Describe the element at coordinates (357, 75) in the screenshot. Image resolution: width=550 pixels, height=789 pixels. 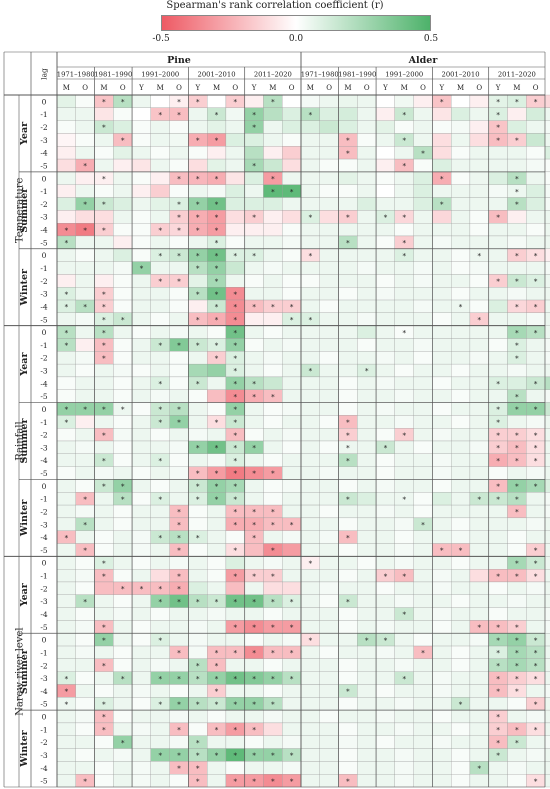
I see `decade-header: 1981–1990` at that location.